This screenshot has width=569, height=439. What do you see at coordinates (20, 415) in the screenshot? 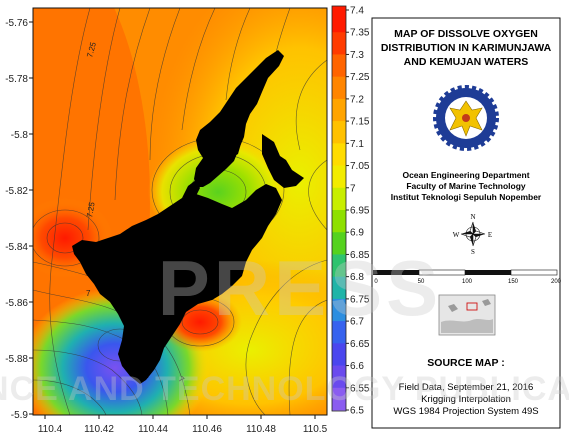
I see `y-tick-label: -5.9` at bounding box center [20, 415].